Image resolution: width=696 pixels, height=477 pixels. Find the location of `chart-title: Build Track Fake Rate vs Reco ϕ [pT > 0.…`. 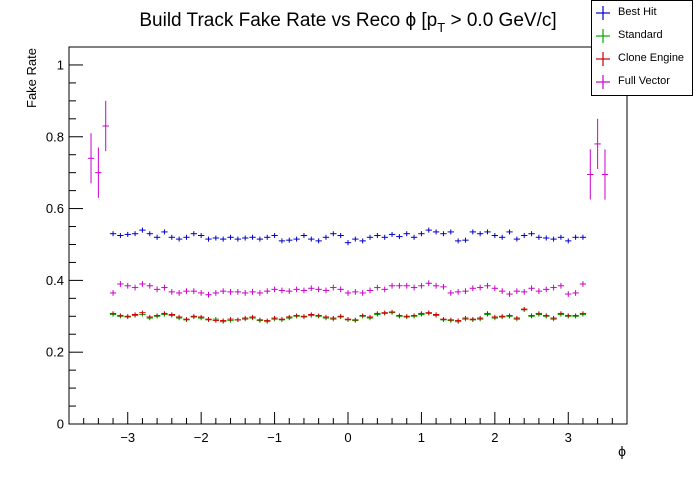

chart-title: Build Track Fake Rate vs Reco ϕ [pT > 0.… is located at coordinates (347, 22).